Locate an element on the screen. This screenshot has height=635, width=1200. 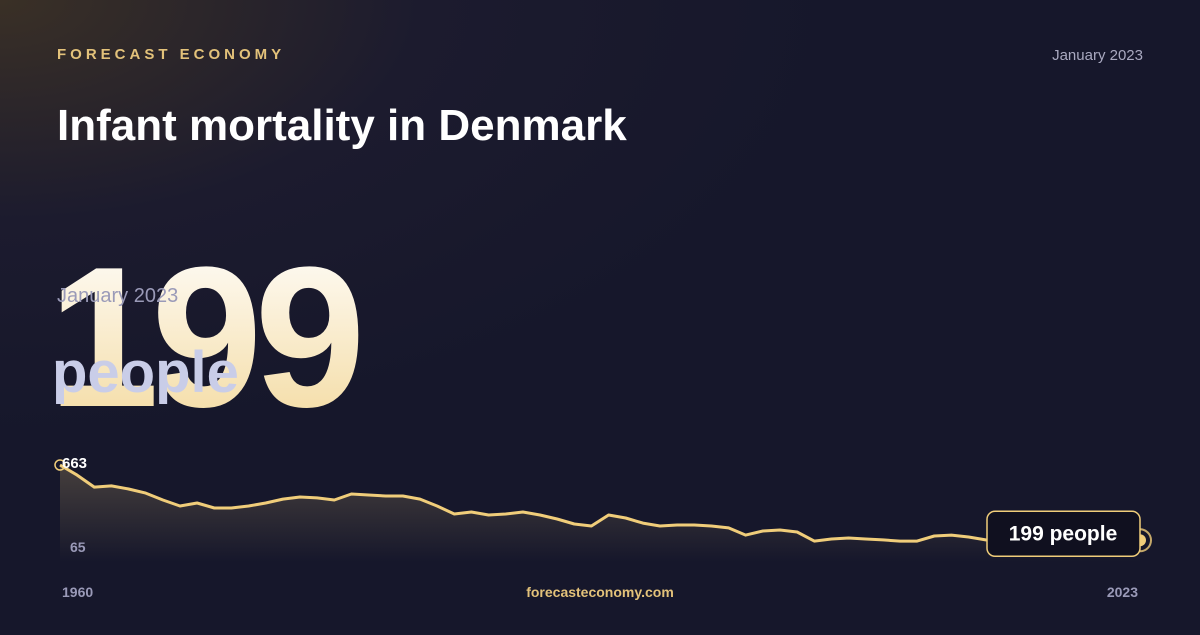
hero-value: 199 is located at coordinates (203, 337).